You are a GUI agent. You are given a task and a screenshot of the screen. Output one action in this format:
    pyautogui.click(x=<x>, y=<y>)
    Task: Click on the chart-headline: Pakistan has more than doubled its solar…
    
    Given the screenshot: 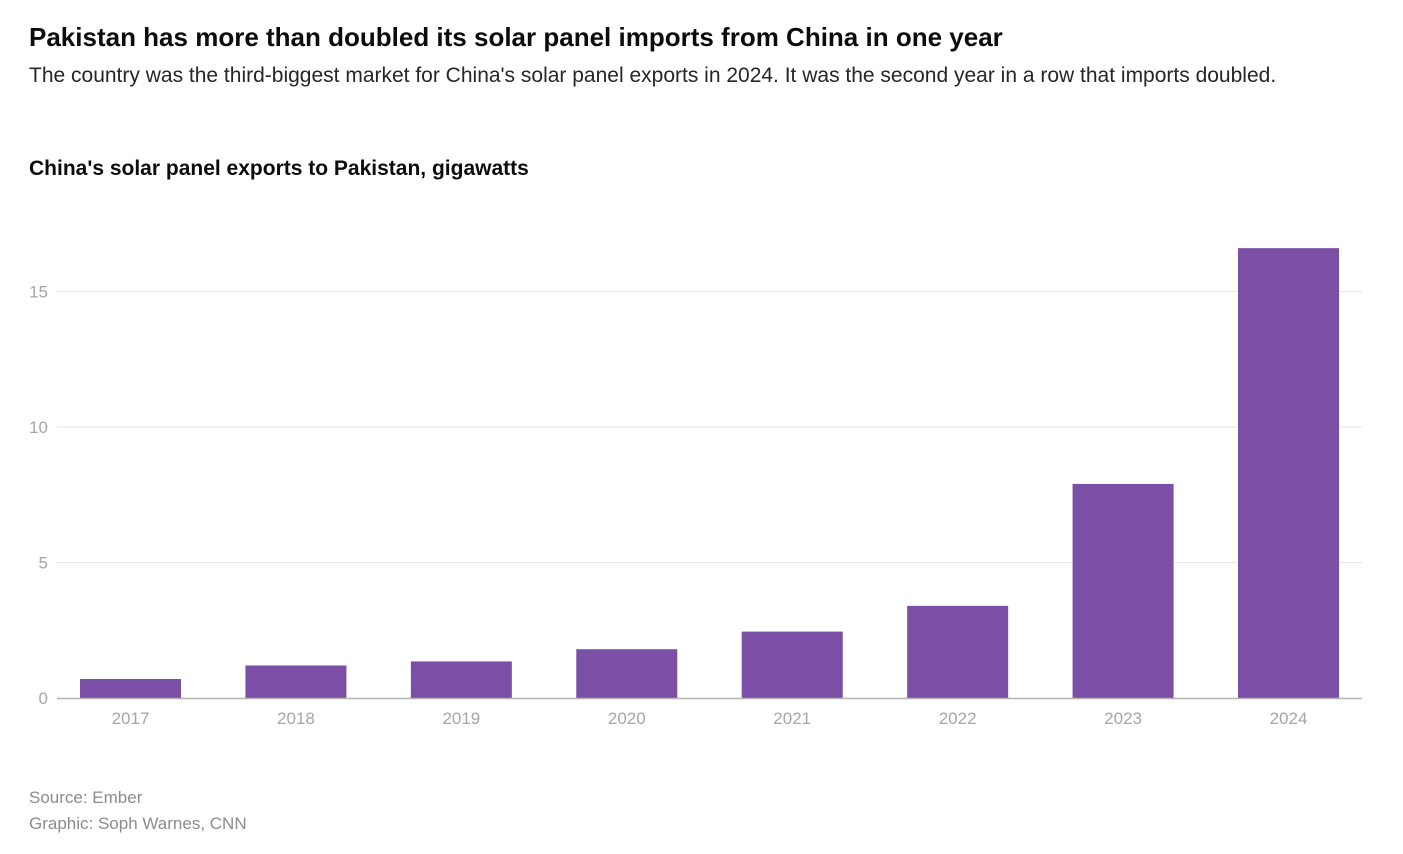 What is the action you would take?
    pyautogui.click(x=516, y=37)
    